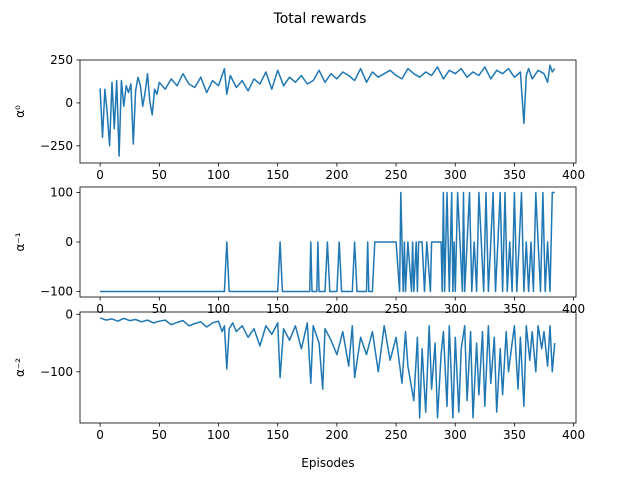 This screenshot has height=480, width=640. Describe the element at coordinates (20, 367) in the screenshot. I see `y-axis-label: α⁻²` at that location.